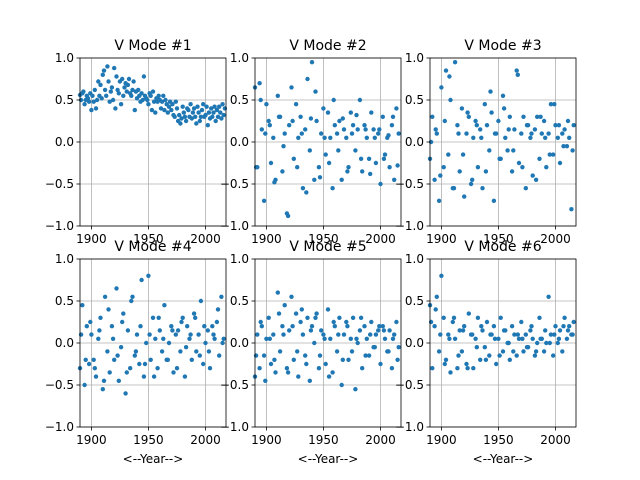  What do you see at coordinates (152, 46) in the screenshot?
I see `subplot-title: V Mode #1` at bounding box center [152, 46].